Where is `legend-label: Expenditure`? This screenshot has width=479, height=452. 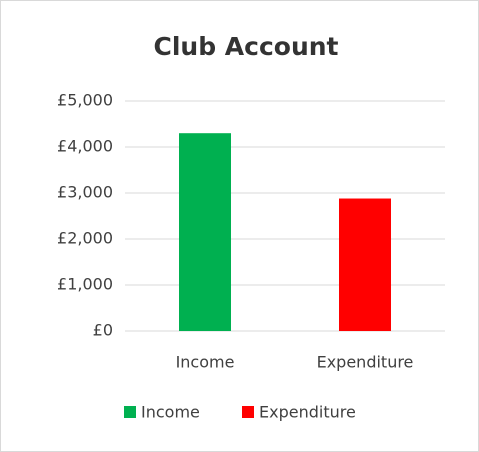
legend-label: Expenditure is located at coordinates (307, 412).